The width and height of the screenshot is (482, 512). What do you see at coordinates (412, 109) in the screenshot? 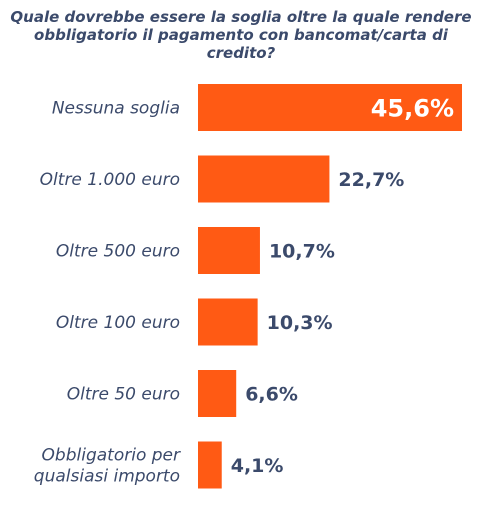
I see `value-label: 45,6%` at bounding box center [412, 109].